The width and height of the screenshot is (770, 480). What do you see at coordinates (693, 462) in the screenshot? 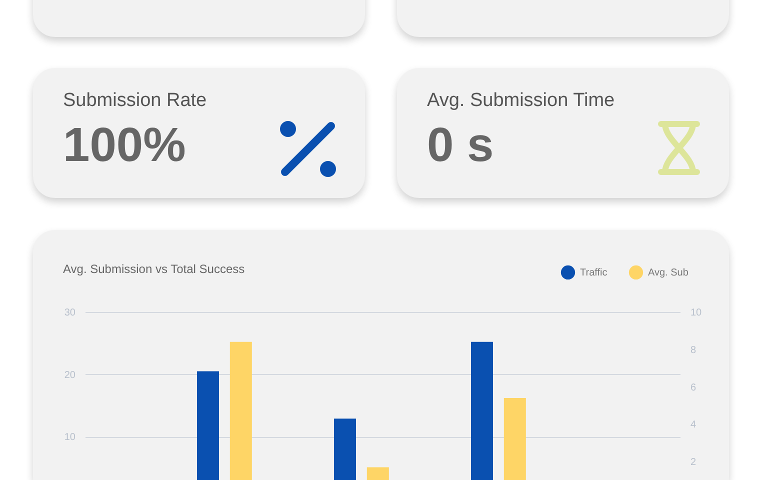
I see `y2-tick-label: 2` at bounding box center [693, 462].